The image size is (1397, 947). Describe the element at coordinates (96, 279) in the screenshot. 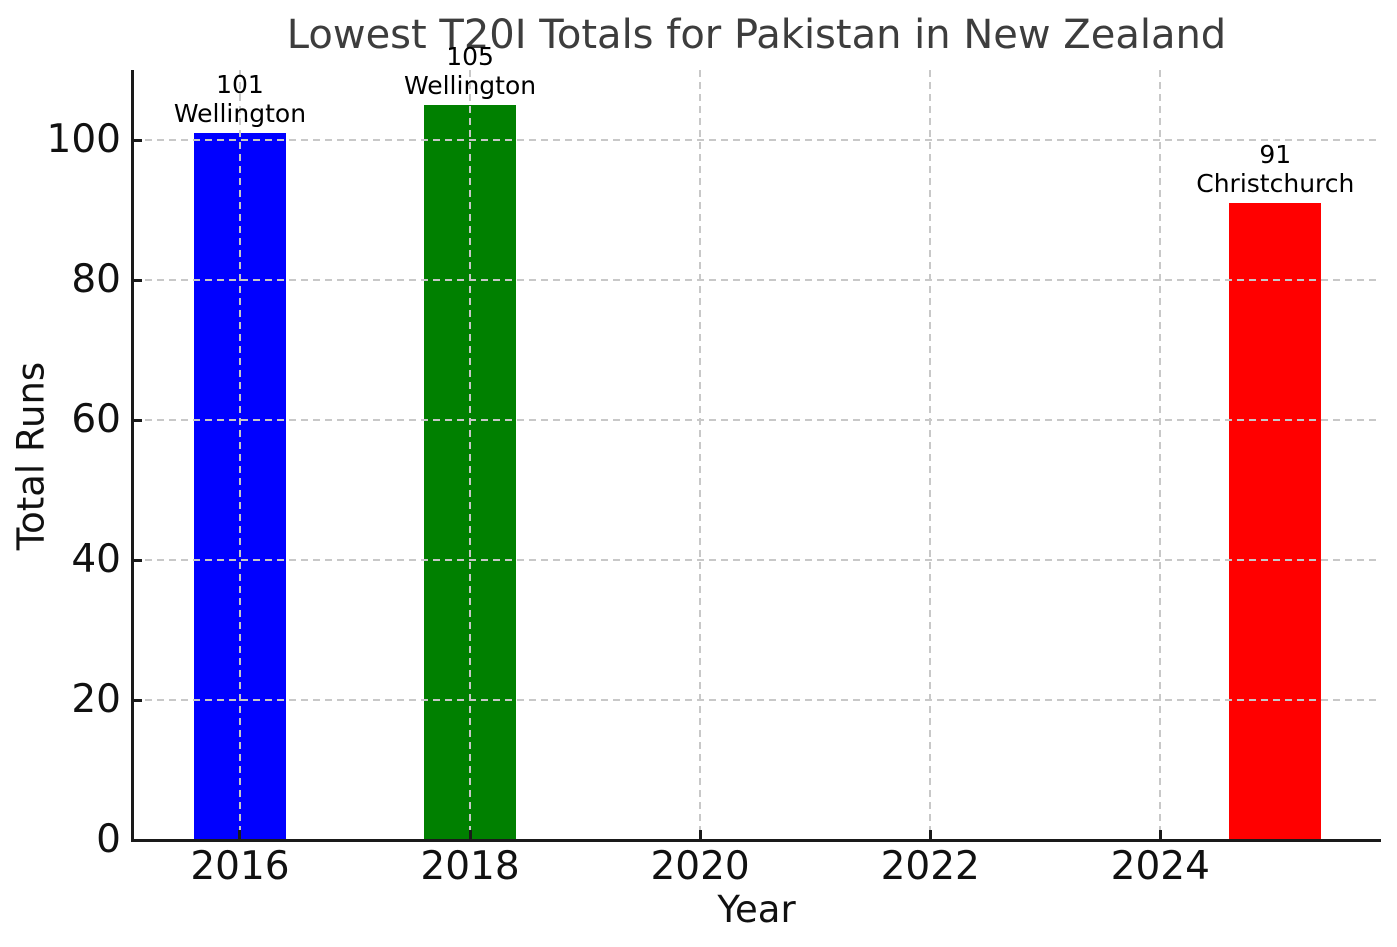

I see `y-tick-label-80: 80` at that location.